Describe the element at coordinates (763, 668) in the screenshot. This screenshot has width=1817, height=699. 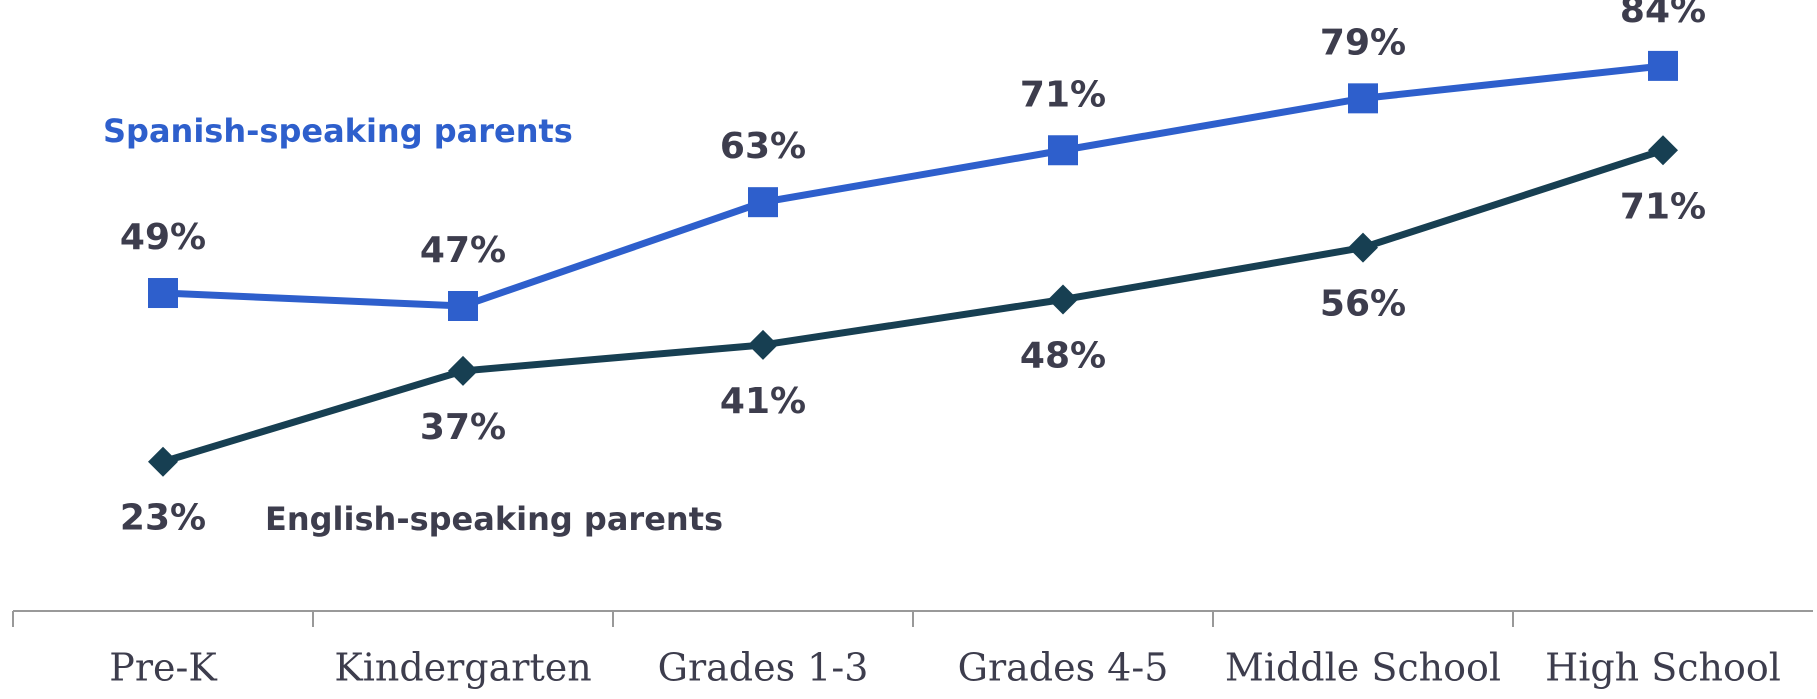
I see `x-tick-label: Grades 1-3` at that location.